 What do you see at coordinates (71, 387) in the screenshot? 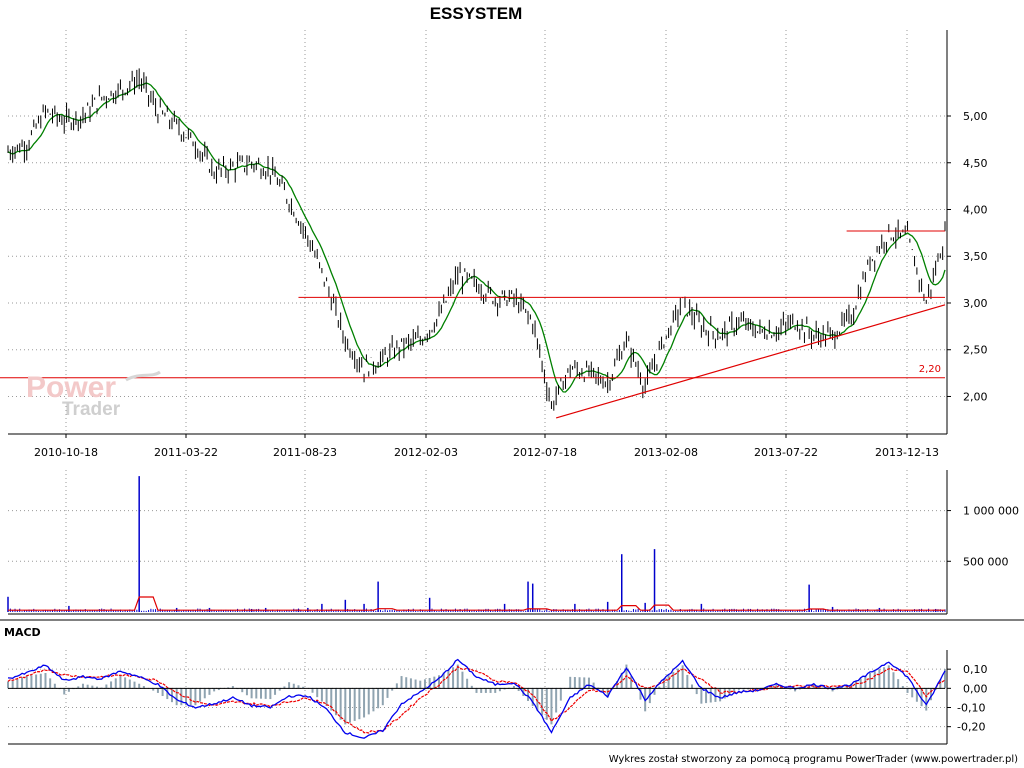
I see `svg-text: Power` at bounding box center [71, 387].